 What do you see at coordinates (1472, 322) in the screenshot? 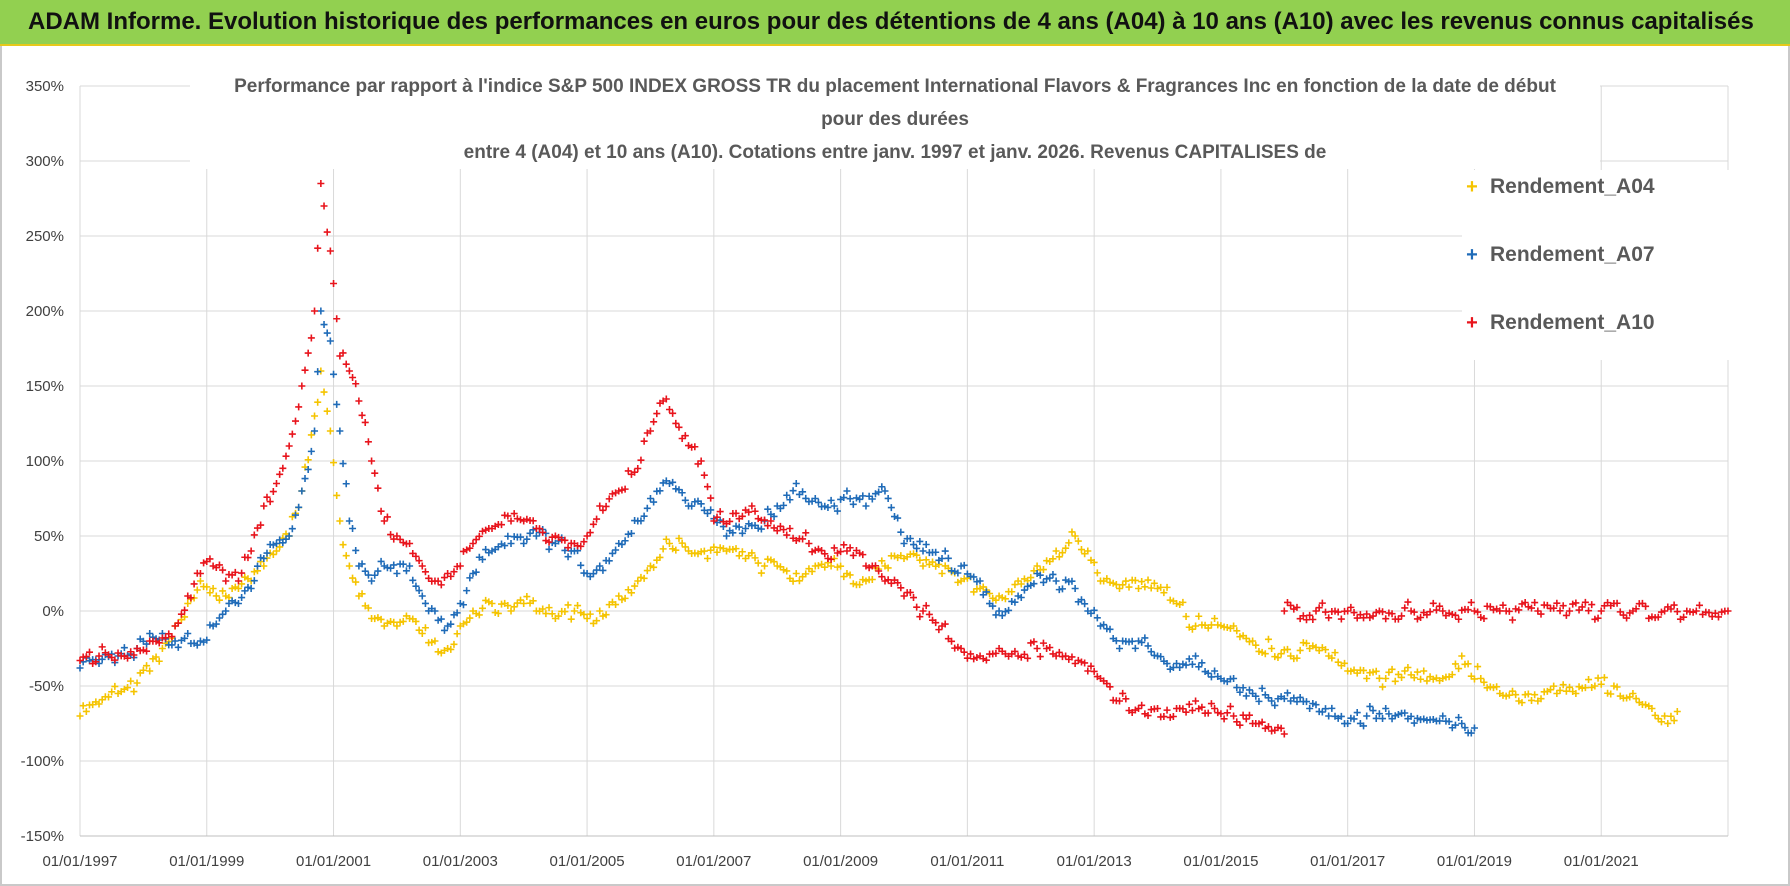
I see `legend-marker-a10: +` at bounding box center [1472, 322].